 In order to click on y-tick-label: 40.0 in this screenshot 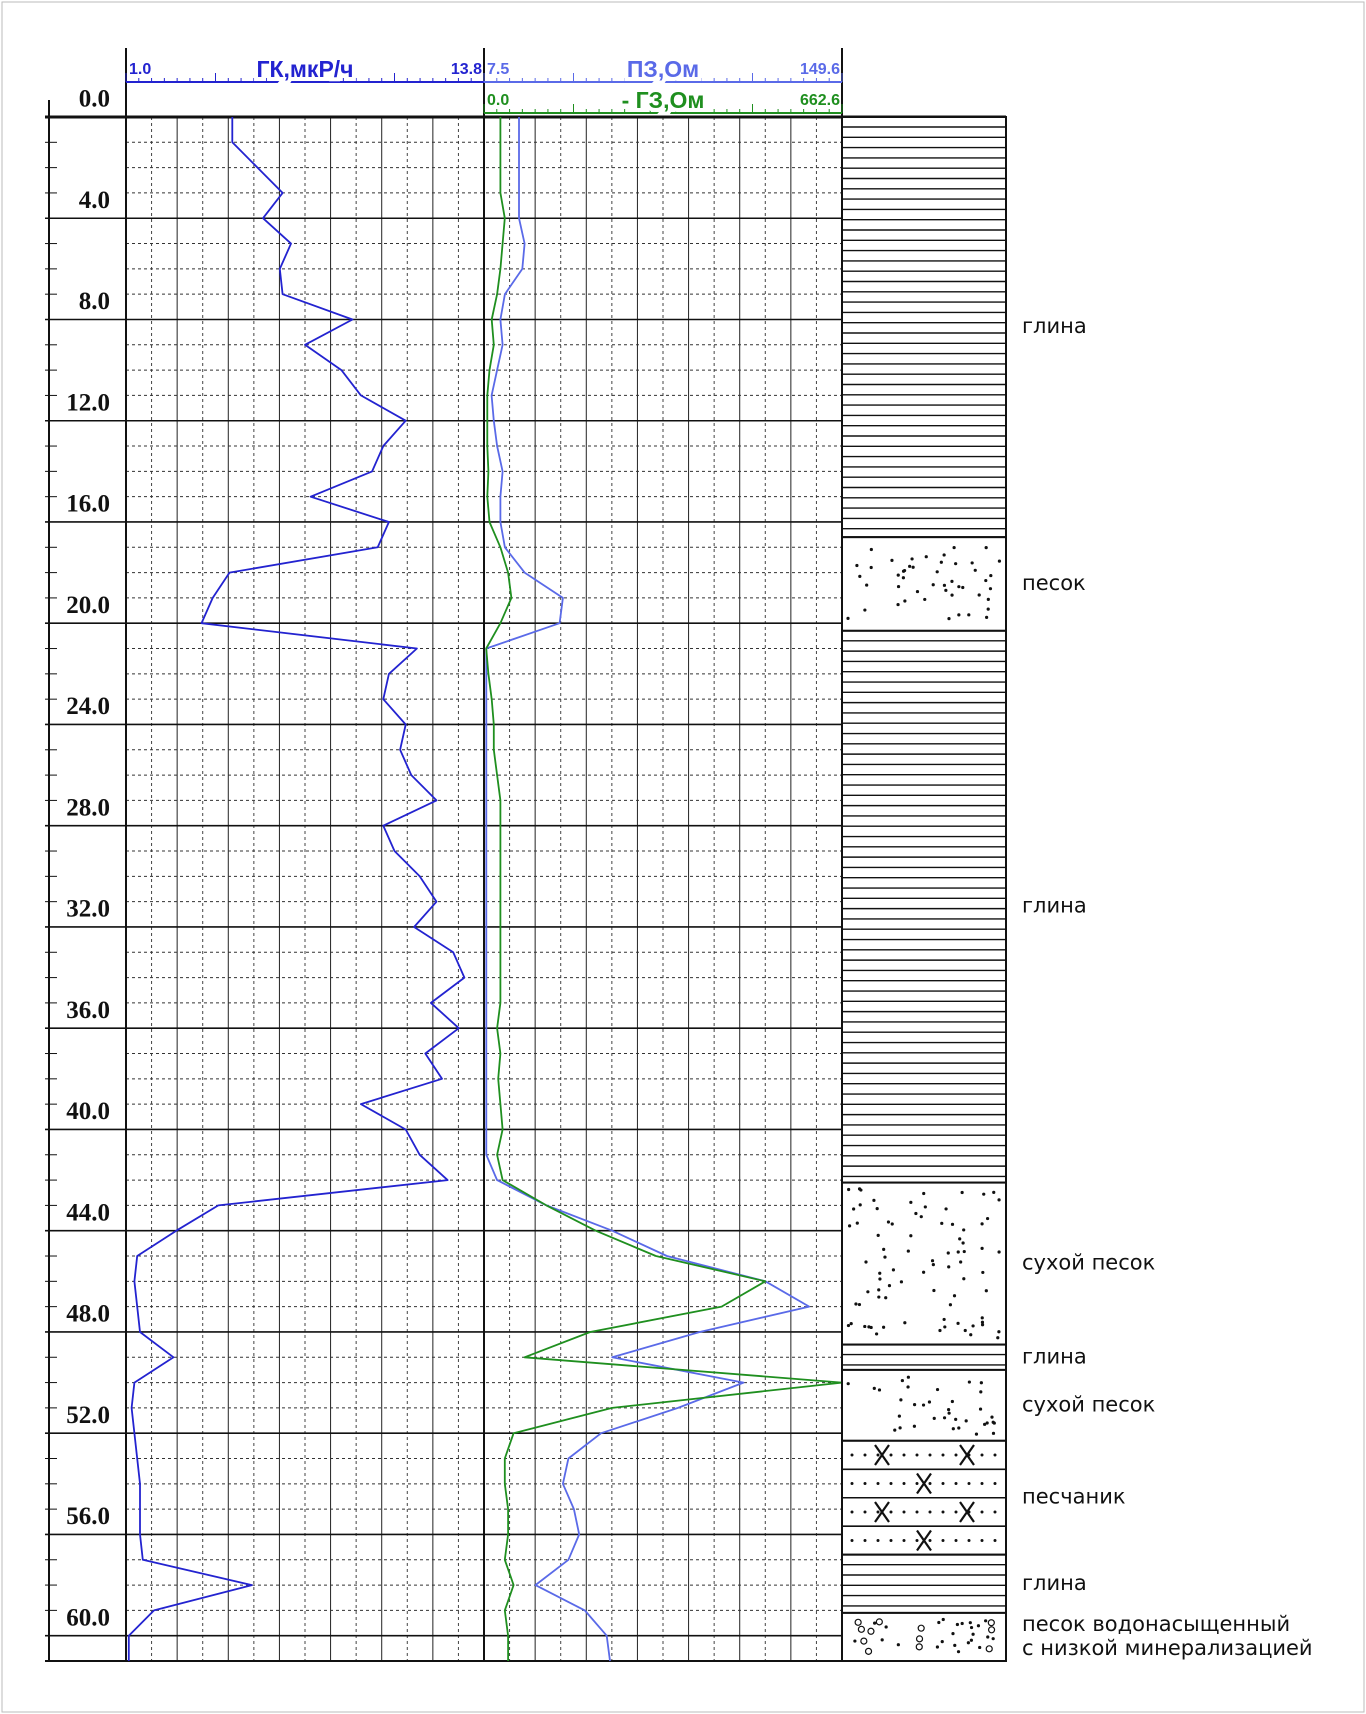, I will do `click(88, 1111)`.